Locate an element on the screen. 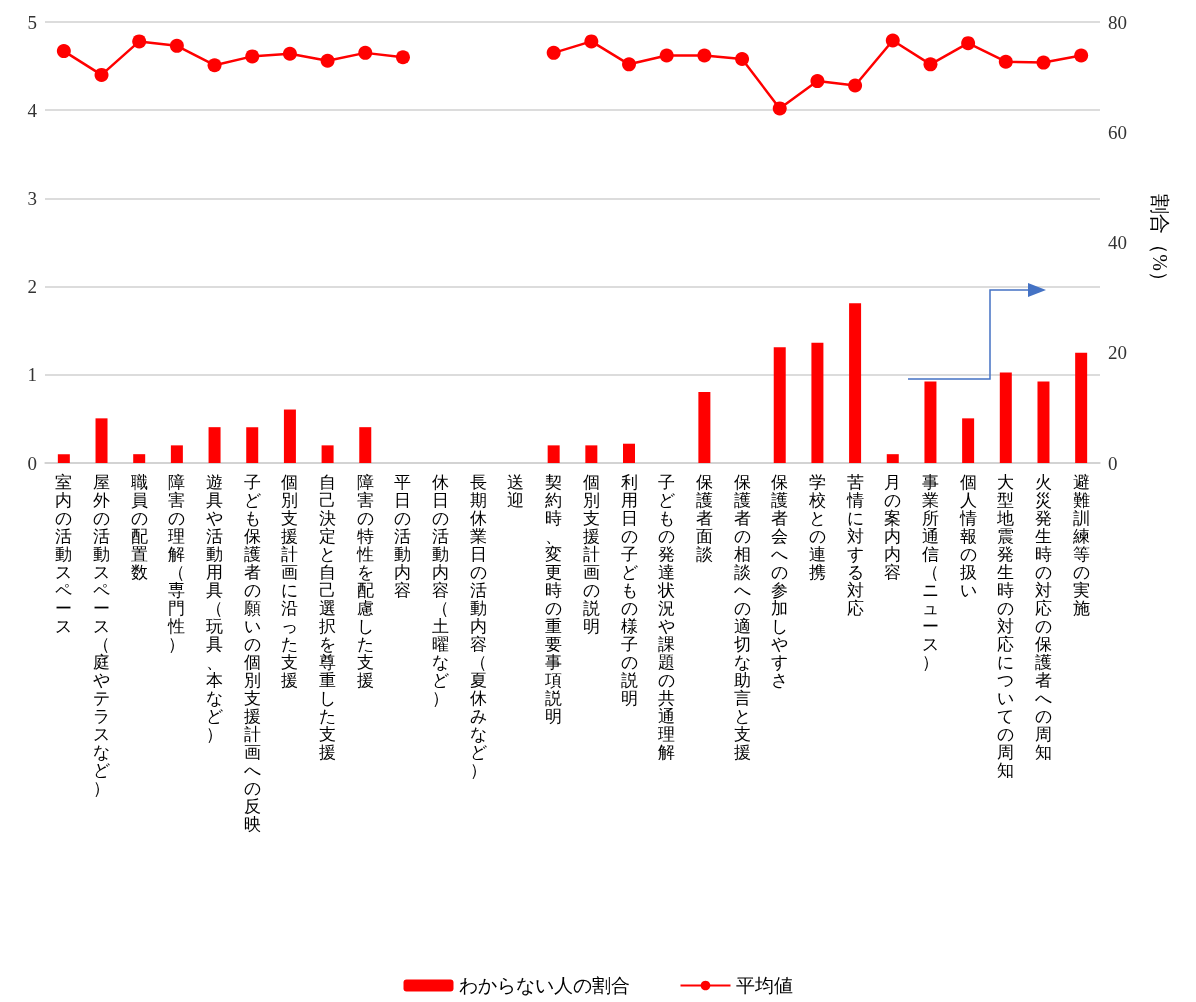  y2-tick-label: 20 is located at coordinates (1117, 353).